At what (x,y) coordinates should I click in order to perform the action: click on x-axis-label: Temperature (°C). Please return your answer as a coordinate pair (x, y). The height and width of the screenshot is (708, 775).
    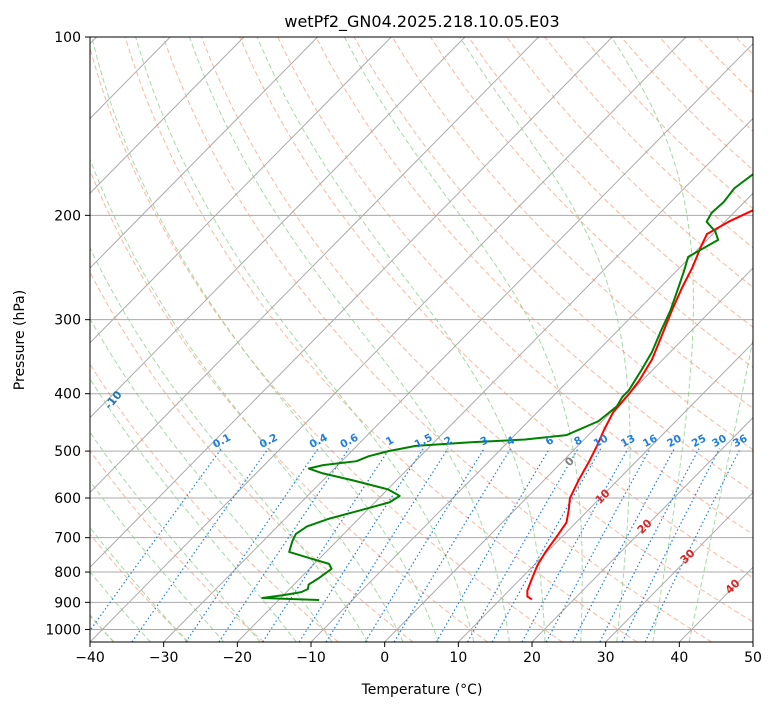
    Looking at the image, I should click on (422, 690).